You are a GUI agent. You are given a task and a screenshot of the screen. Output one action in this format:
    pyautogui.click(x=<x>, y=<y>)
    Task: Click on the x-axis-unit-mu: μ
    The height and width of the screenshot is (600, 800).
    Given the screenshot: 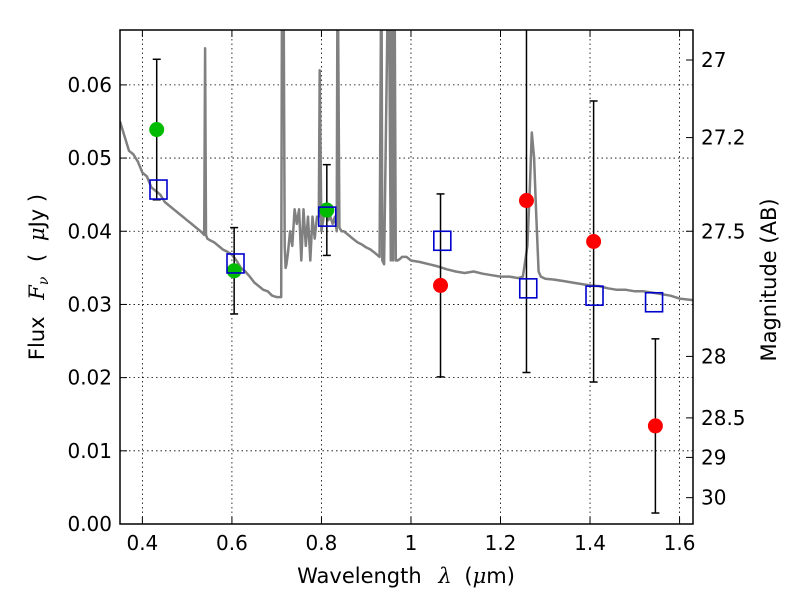 What is the action you would take?
    pyautogui.click(x=480, y=576)
    